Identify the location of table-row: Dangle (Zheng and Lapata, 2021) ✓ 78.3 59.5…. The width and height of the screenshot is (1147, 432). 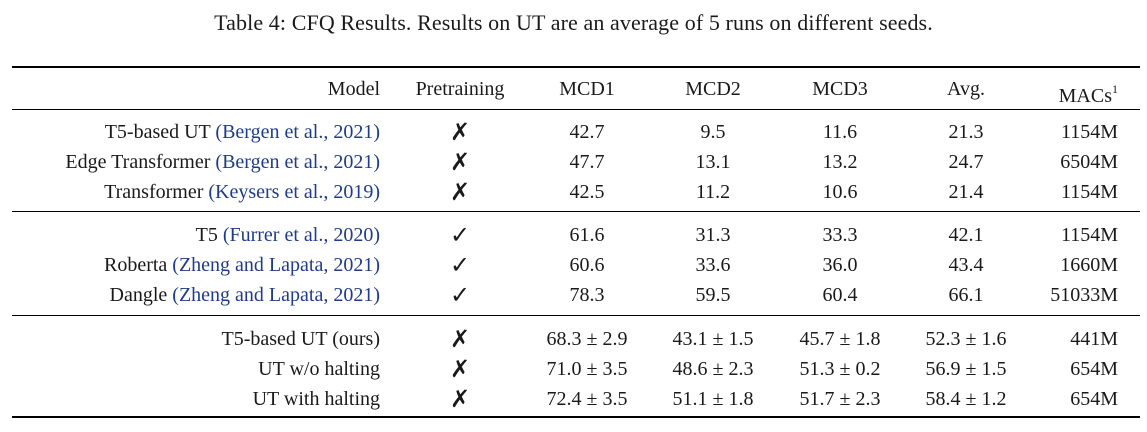
(573, 295).